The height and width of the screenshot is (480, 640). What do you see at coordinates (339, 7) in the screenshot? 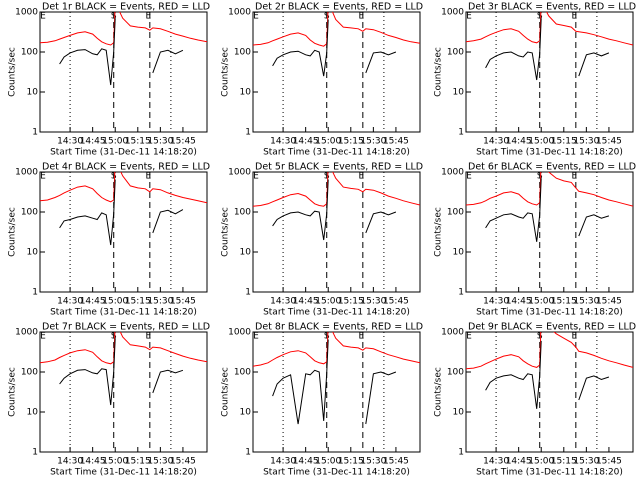
I see `chart-title: Det 2r BLACK = Events, RED = LLD` at bounding box center [339, 7].